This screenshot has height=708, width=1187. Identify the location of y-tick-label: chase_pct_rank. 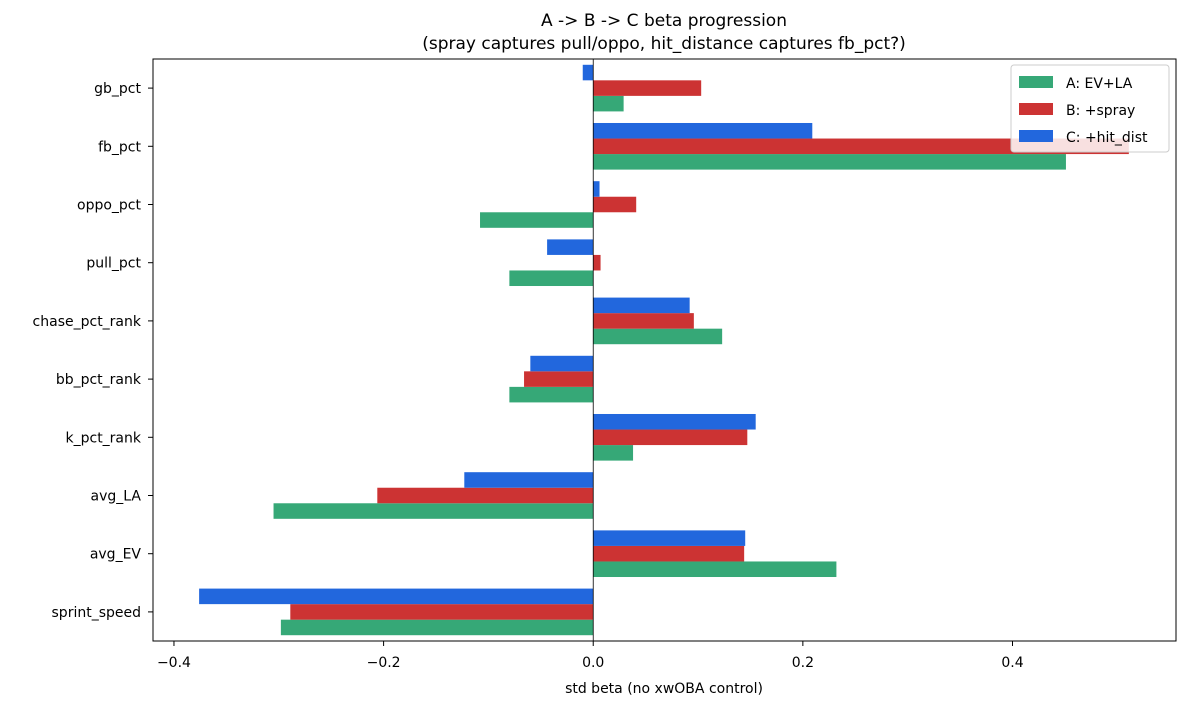
(87, 322).